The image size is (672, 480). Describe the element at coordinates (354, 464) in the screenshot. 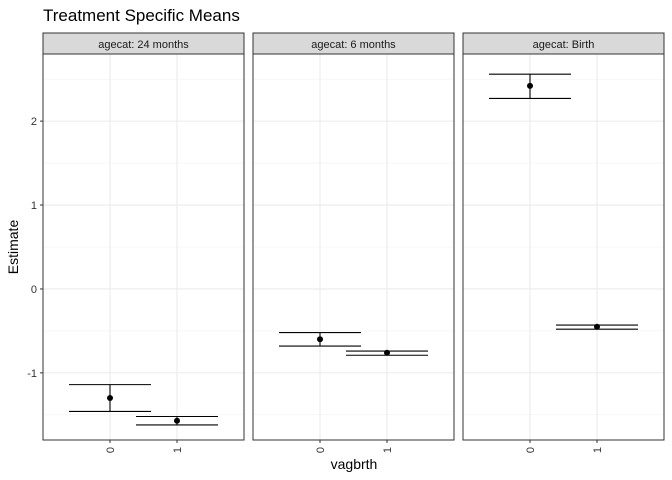

I see `x-axis-title: vagbrth` at that location.